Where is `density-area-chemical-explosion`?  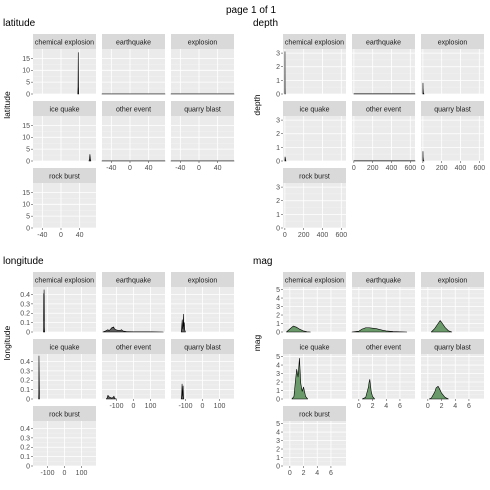
density-area-chemical-explosion is located at coordinates (44, 311).